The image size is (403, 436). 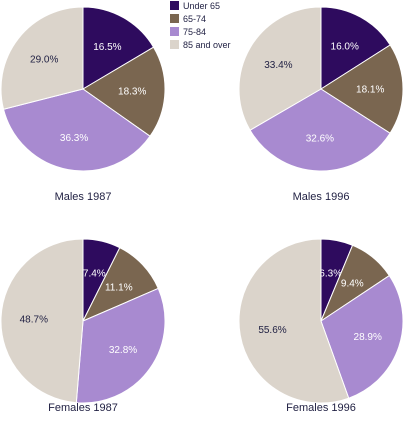 What do you see at coordinates (34, 320) in the screenshot?
I see `slice-label-85-and-over: 48.7%` at bounding box center [34, 320].